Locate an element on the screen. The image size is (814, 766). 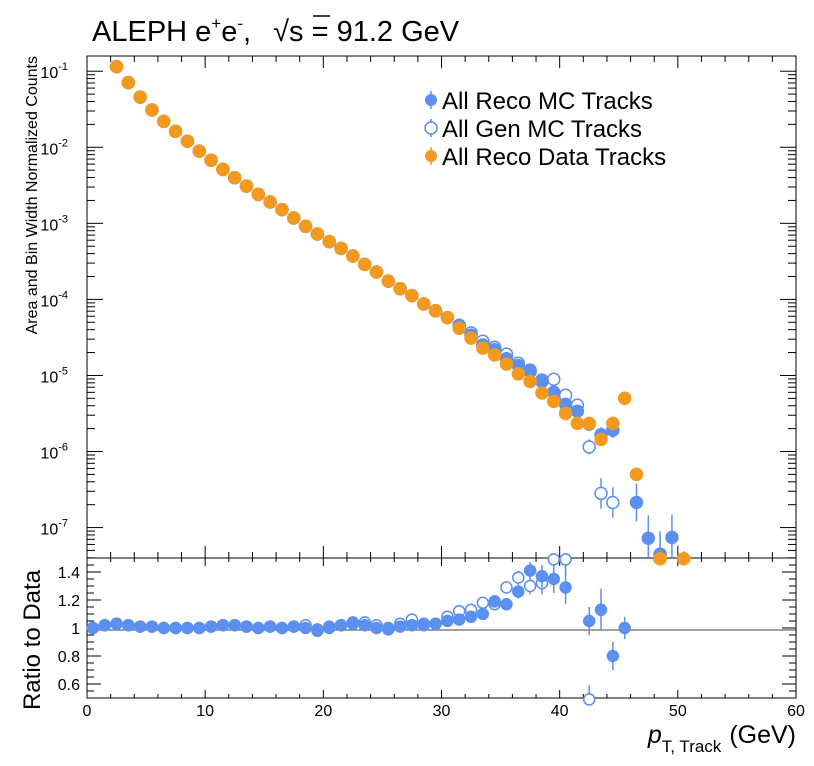
legend-marker-data is located at coordinates (431, 156).